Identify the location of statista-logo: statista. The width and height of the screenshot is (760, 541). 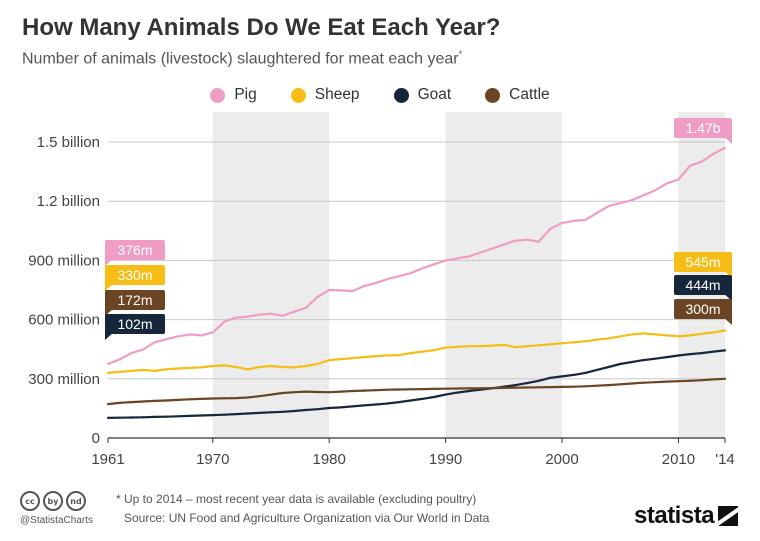
(686, 516).